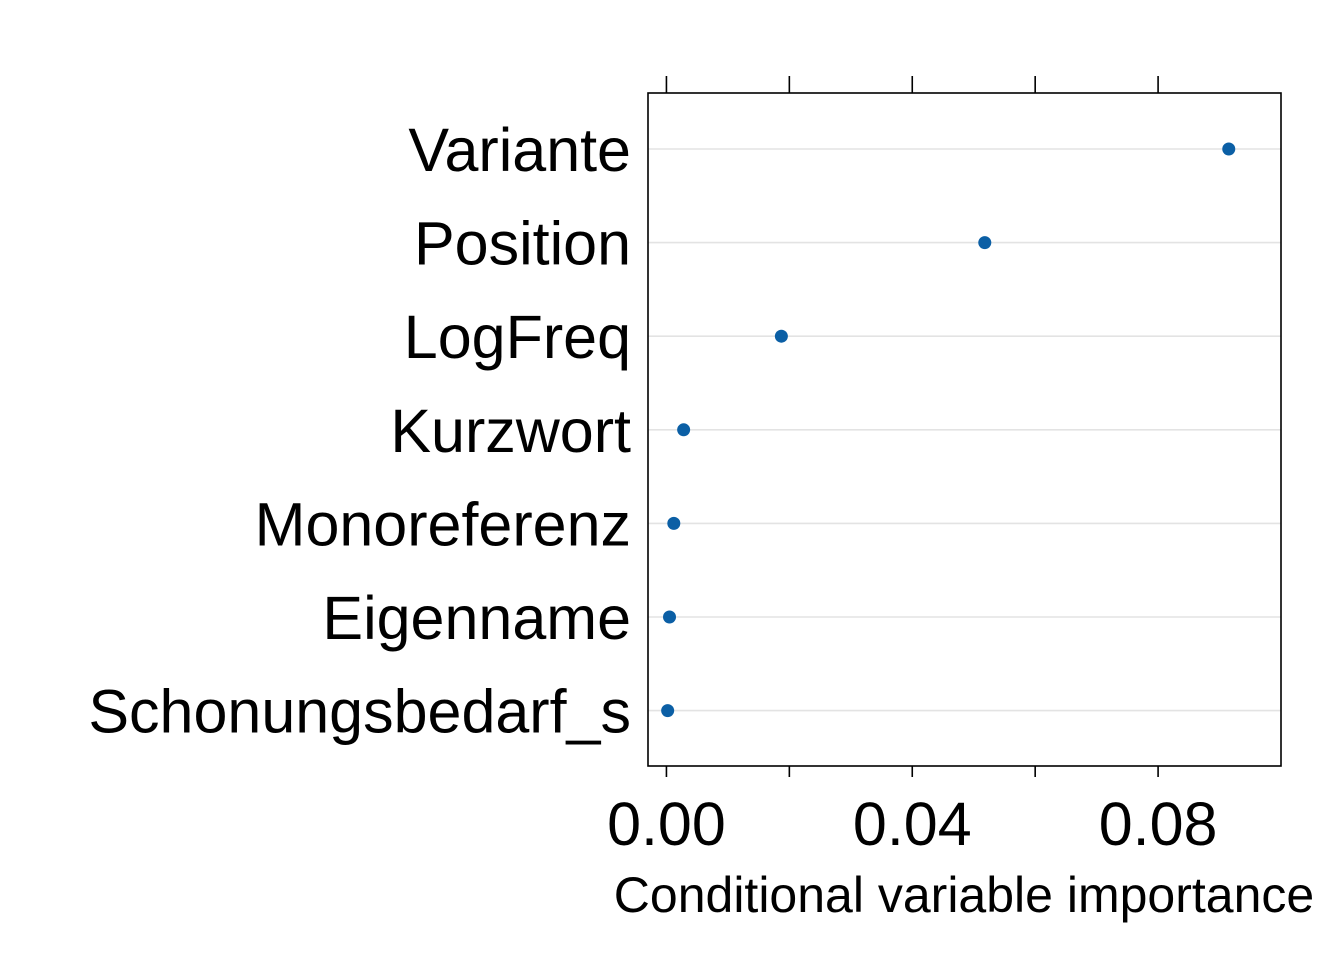  I want to click on category-label: LogFreq, so click(517, 337).